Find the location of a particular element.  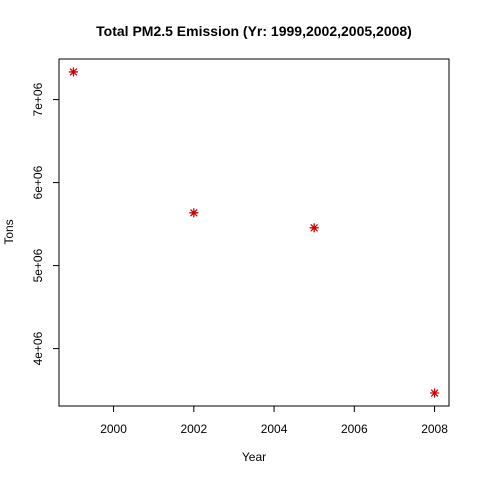

x-tick-label: 2004 is located at coordinates (274, 429).